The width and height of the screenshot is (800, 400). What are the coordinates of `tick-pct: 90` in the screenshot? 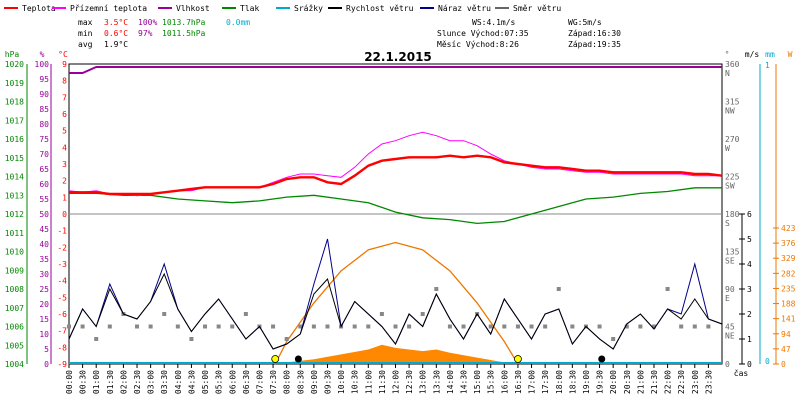 It's located at (44, 94).